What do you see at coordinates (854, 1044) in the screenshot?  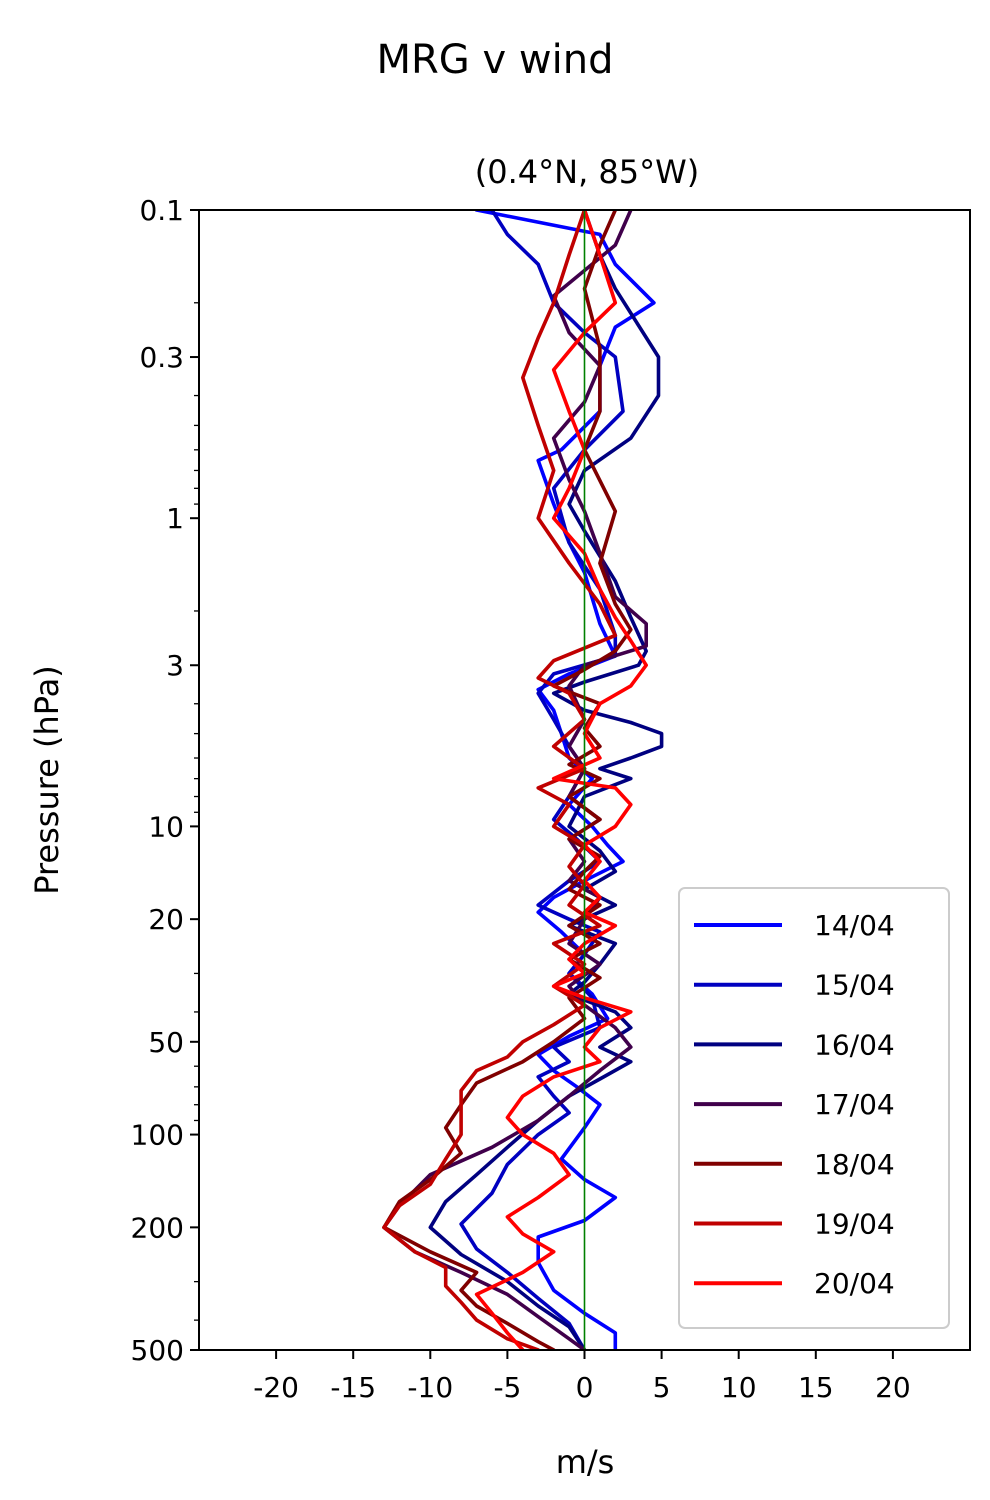 I see `legend-label: 16/04` at bounding box center [854, 1044].